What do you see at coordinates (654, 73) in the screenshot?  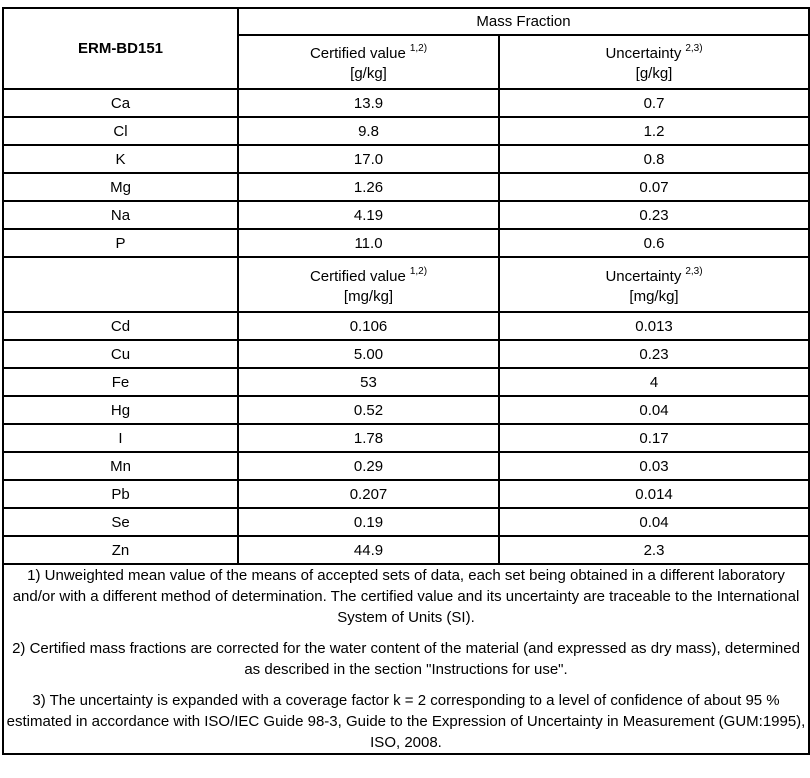 I see `uncertainty-unit: [g/kg]` at bounding box center [654, 73].